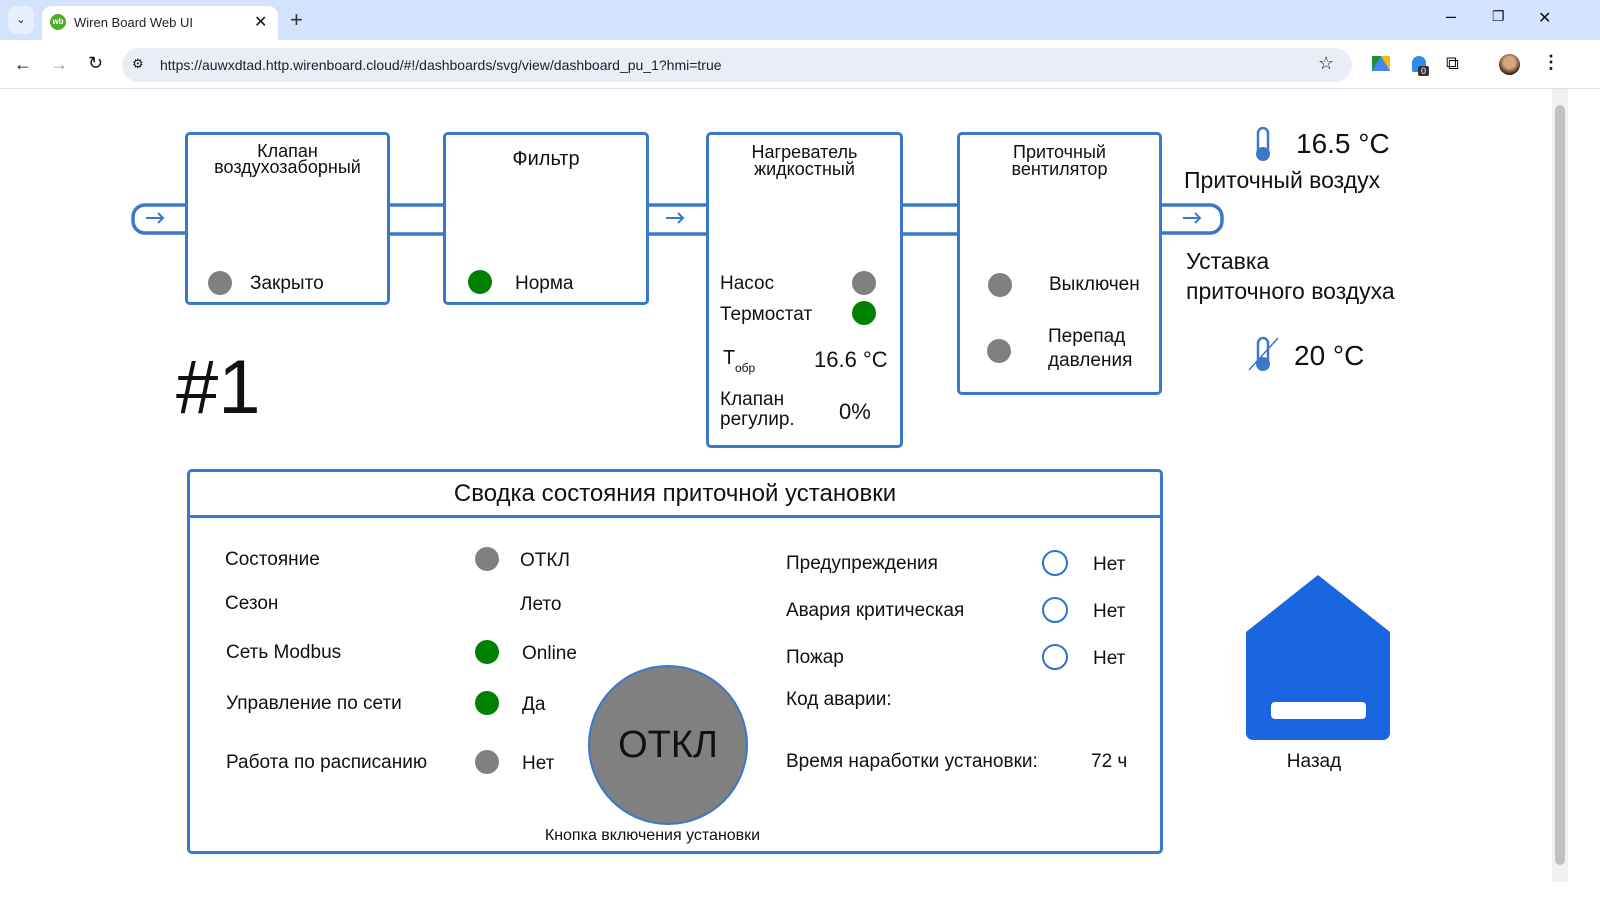 The height and width of the screenshot is (900, 1600). What do you see at coordinates (815, 657) in the screenshot?
I see `alarm-label: Пожар` at bounding box center [815, 657].